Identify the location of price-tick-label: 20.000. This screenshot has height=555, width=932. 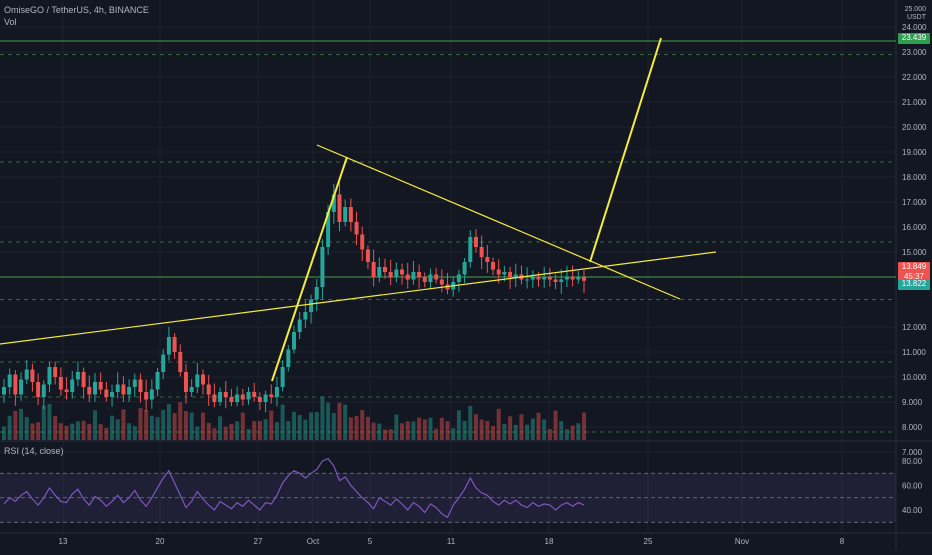
(914, 127).